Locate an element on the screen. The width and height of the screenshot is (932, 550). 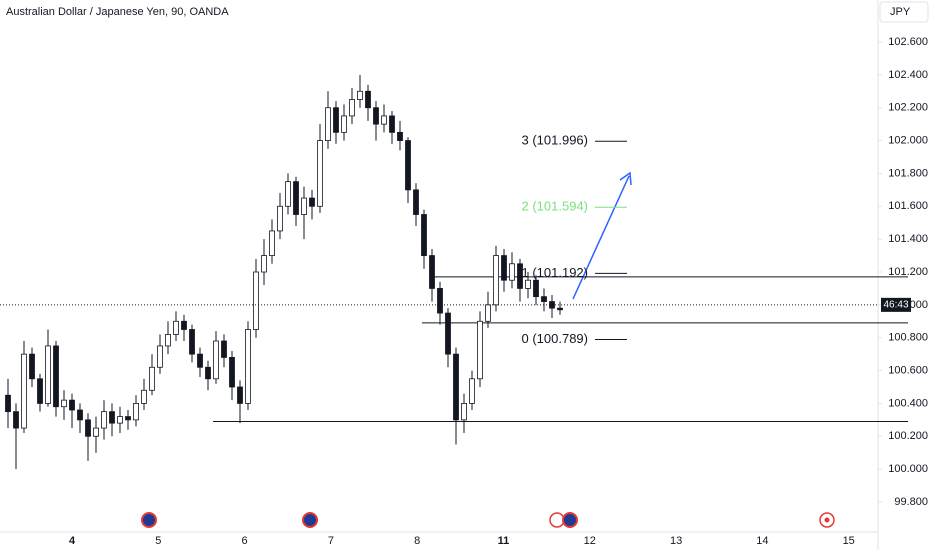
y-tick-label: 102.400 is located at coordinates (908, 75).